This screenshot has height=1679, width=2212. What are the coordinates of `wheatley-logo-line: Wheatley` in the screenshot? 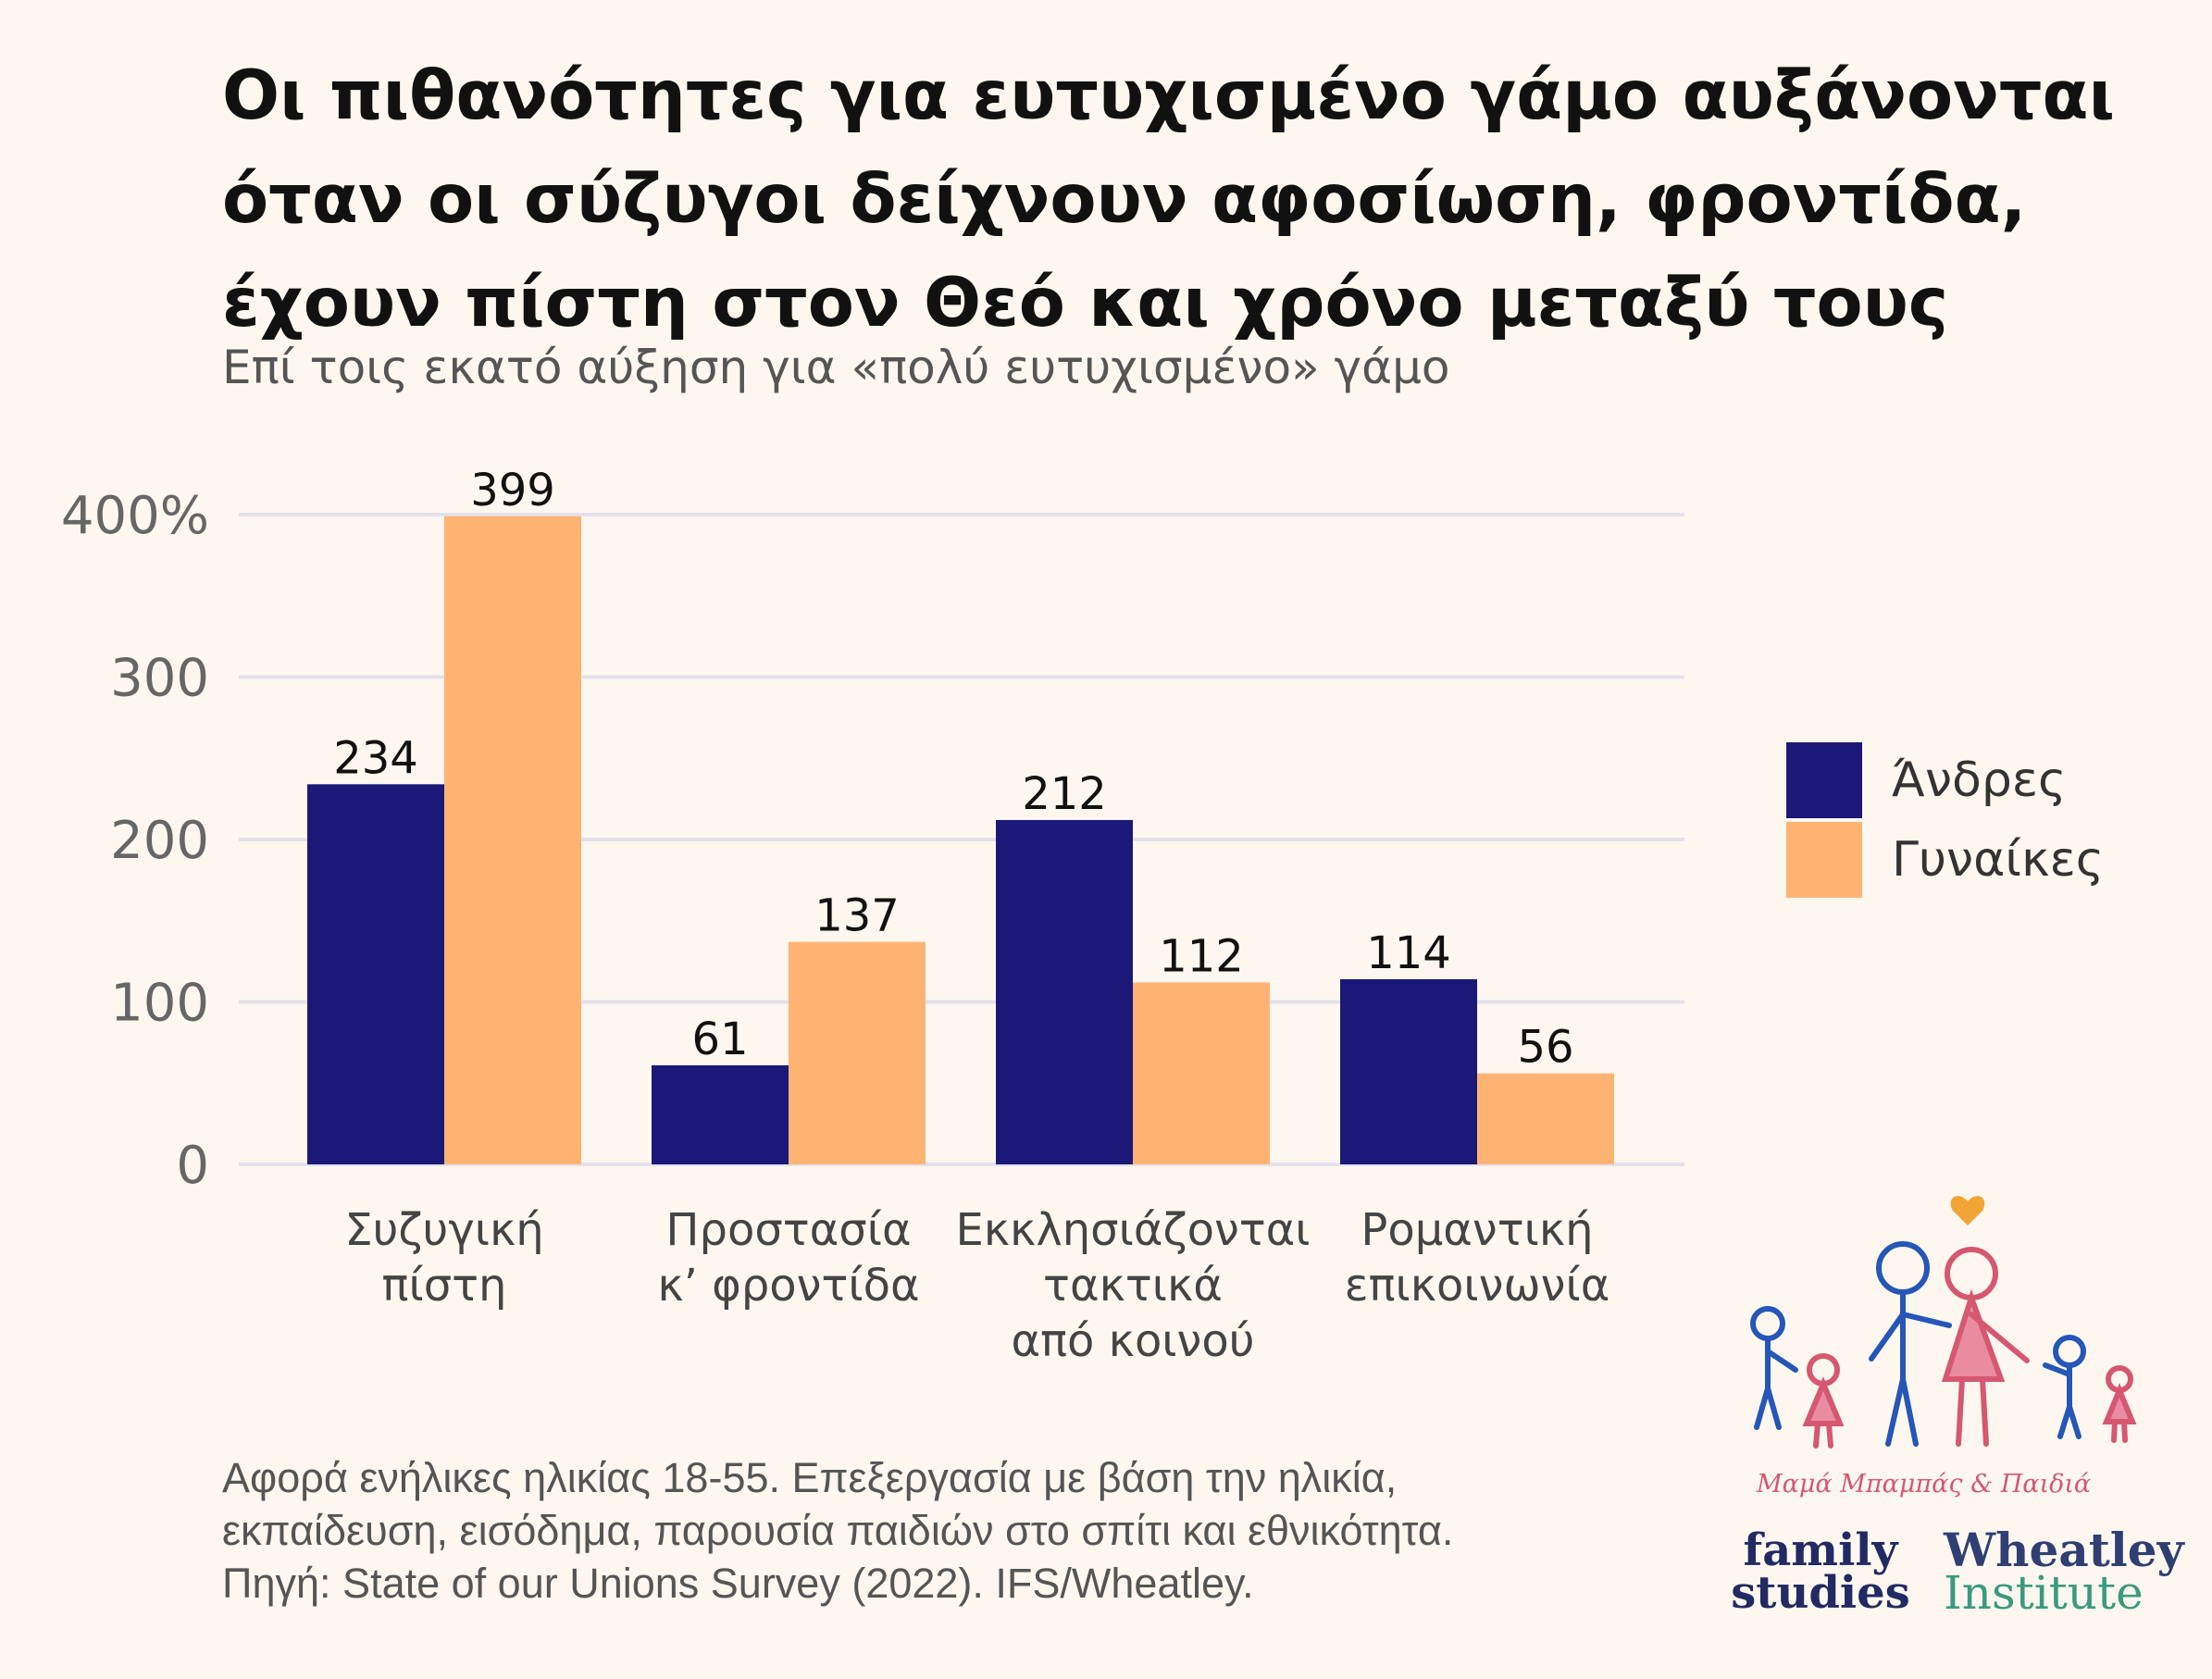 It's located at (2064, 1550).